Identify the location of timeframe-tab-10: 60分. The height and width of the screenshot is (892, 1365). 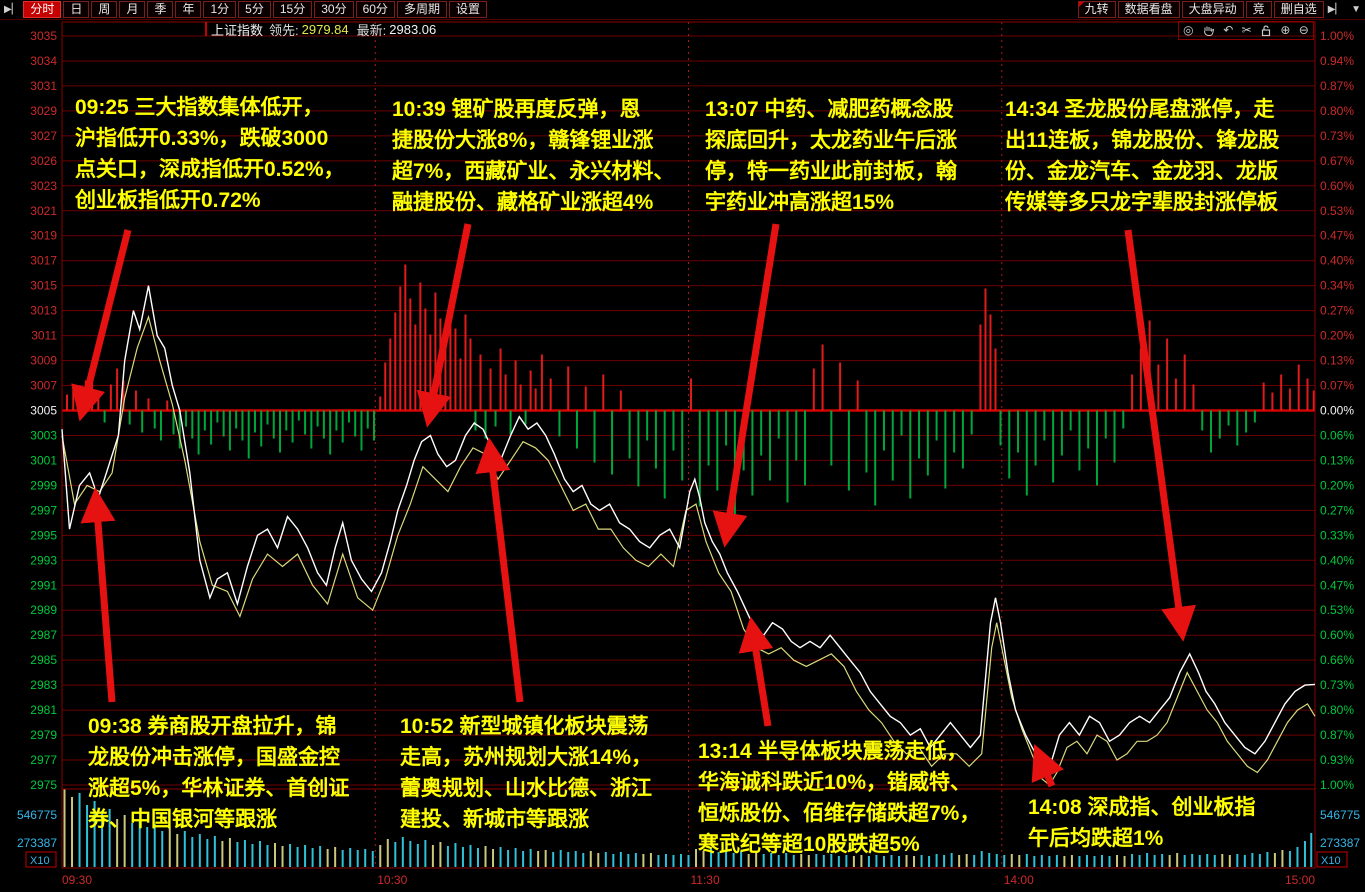
(375, 9).